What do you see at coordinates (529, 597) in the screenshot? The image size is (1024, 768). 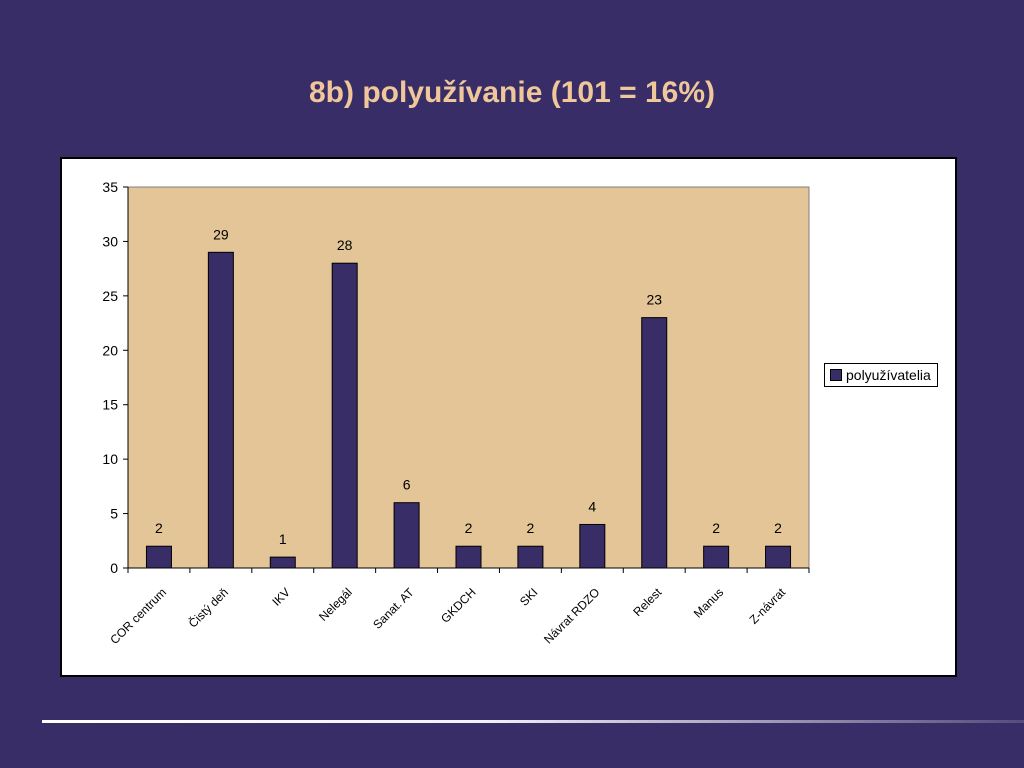 I see `category-label: SKI` at bounding box center [529, 597].